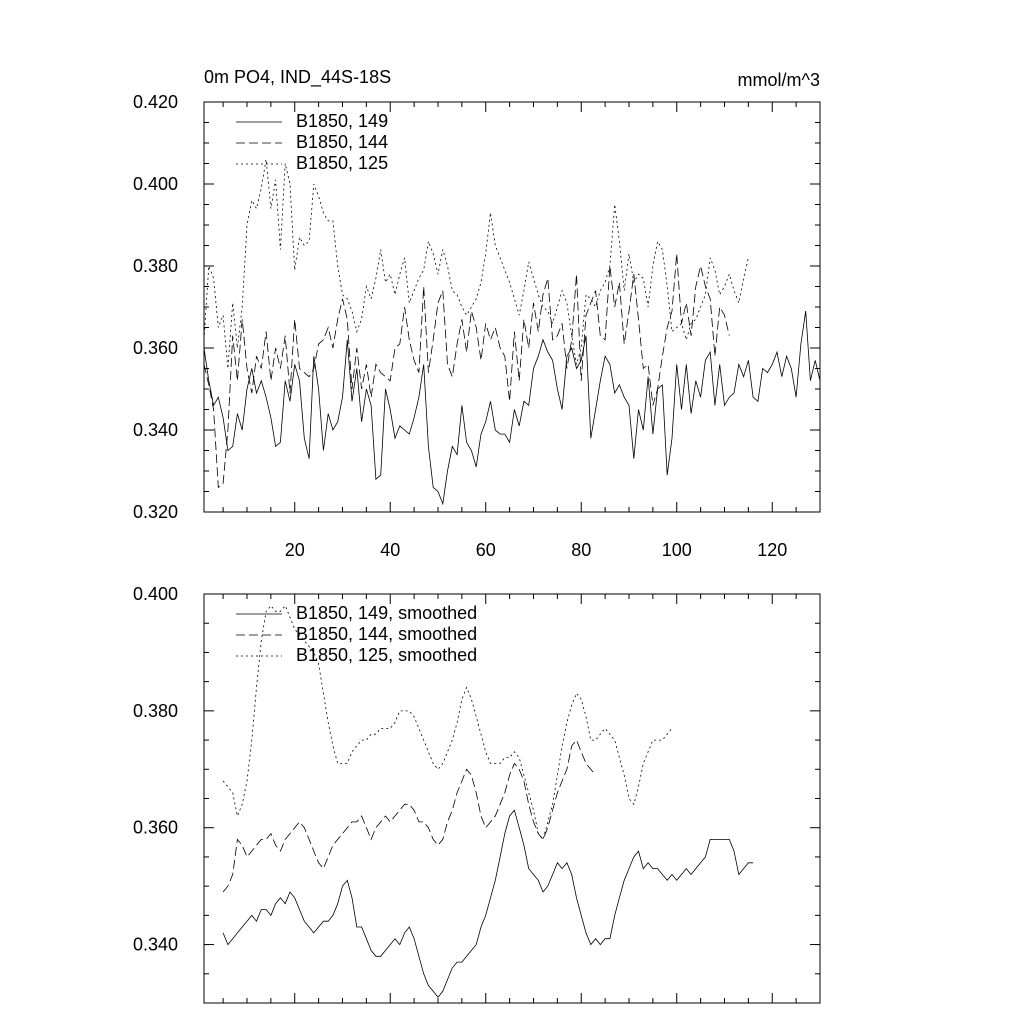  What do you see at coordinates (386, 613) in the screenshot?
I see `legend-label: B1850, 149, smoothed` at bounding box center [386, 613].